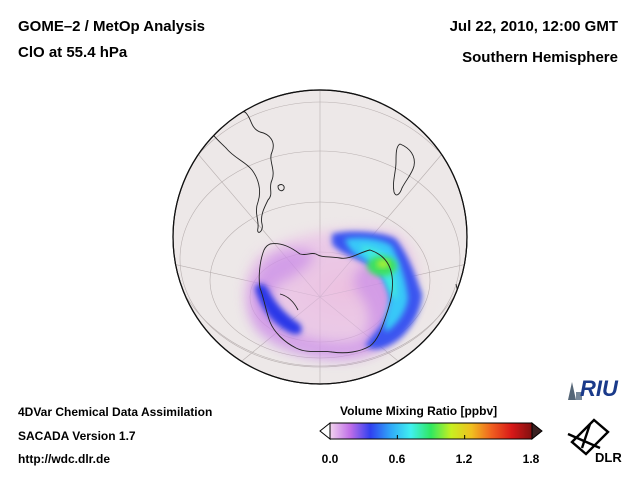 The width and height of the screenshot is (640, 480). I want to click on colorbar-title: Volume Mixing Ratio [ppbv], so click(419, 411).